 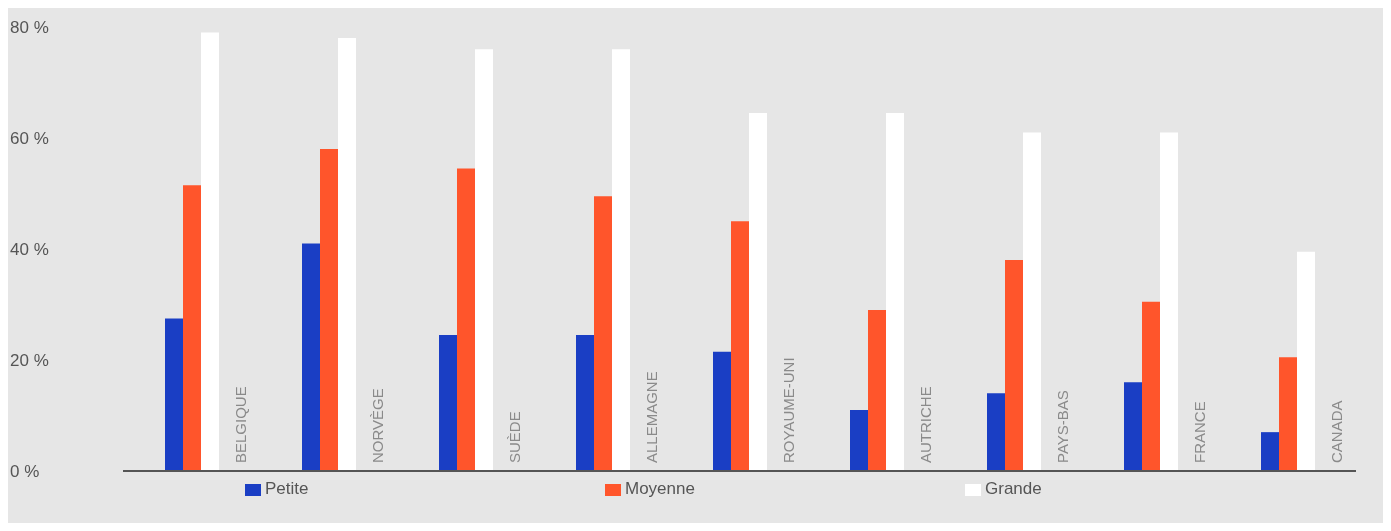 I want to click on y-tick-label: 60 %, so click(x=29, y=138).